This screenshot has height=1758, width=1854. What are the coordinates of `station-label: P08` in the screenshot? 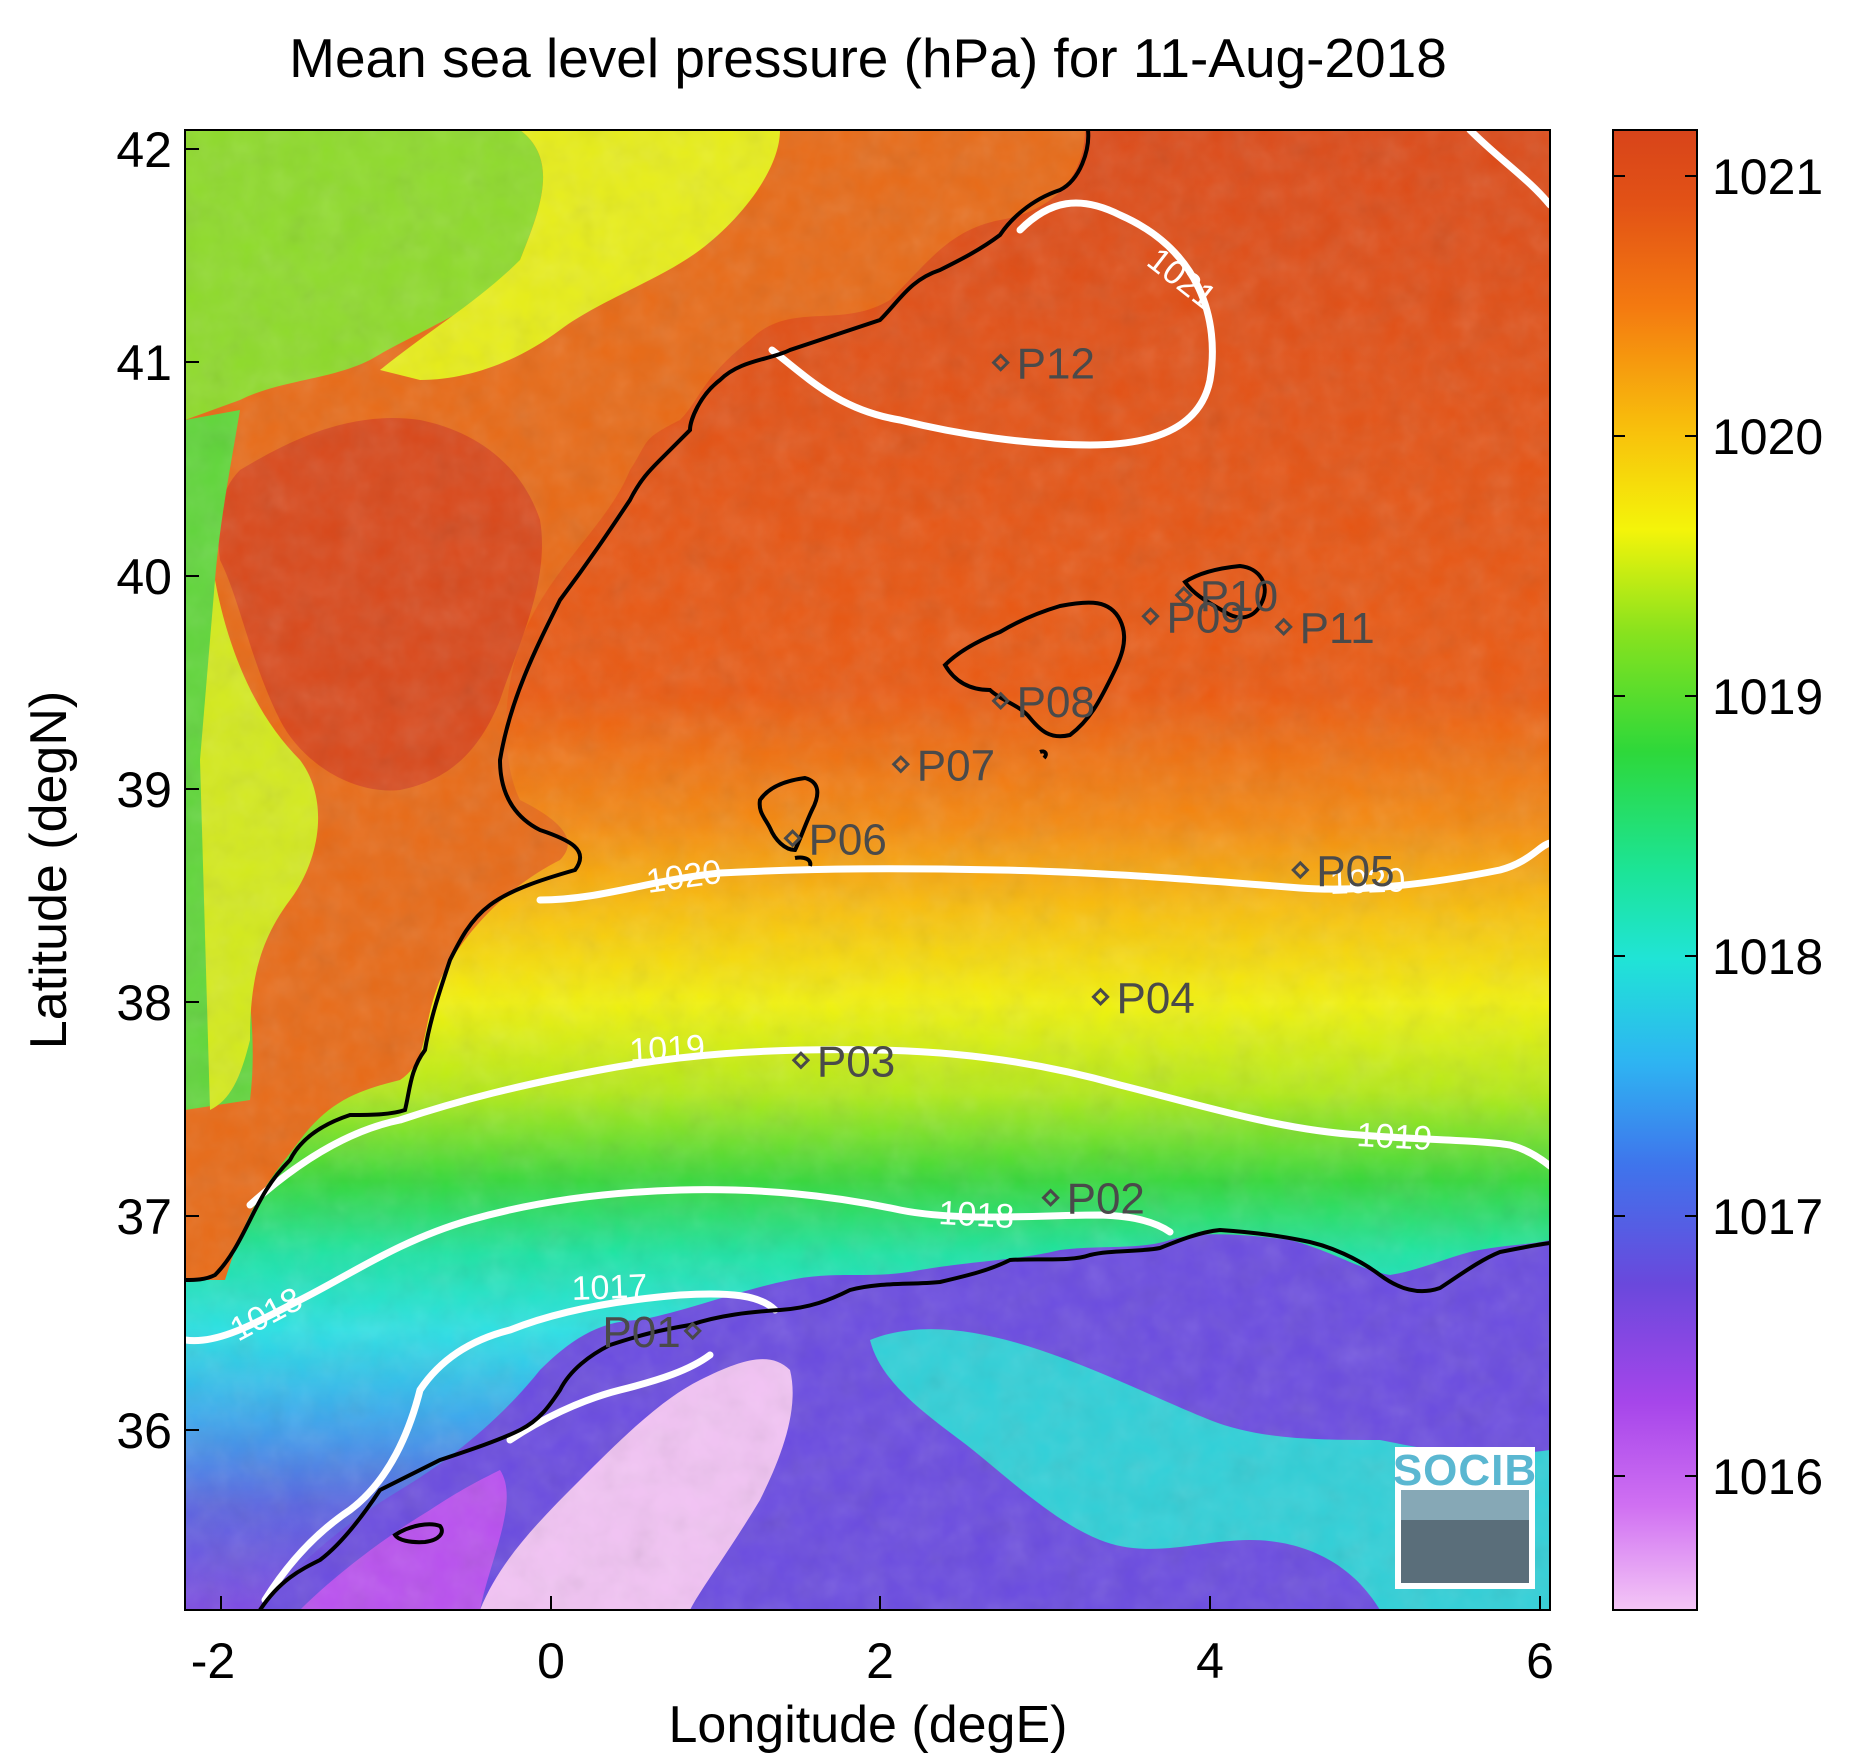 It's located at (1056, 702).